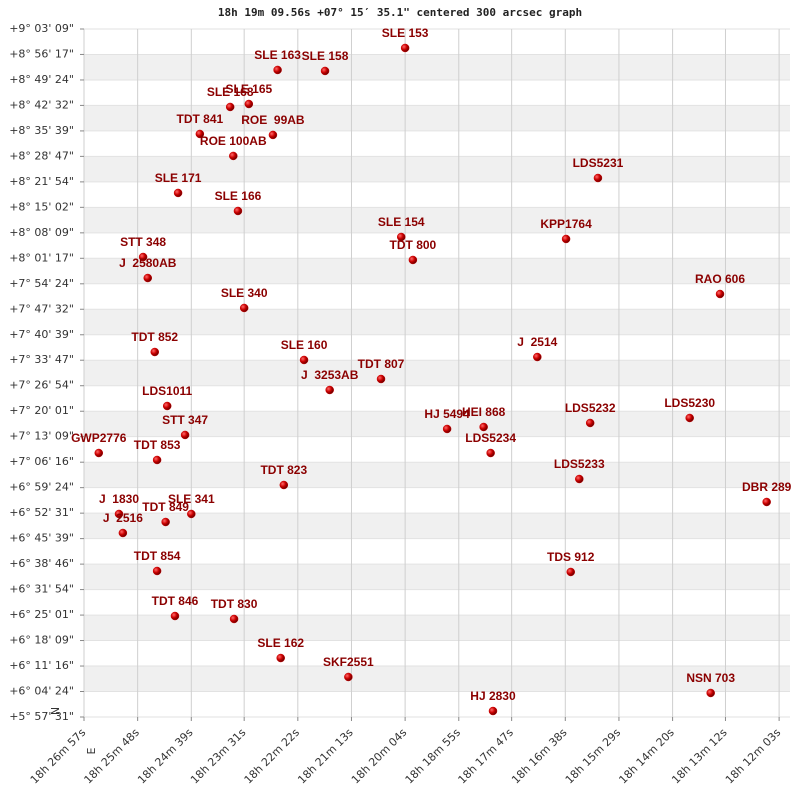 Image resolution: width=800 pixels, height=800 pixels. Describe the element at coordinates (175, 601) in the screenshot. I see `star-label: TDT 846` at that location.